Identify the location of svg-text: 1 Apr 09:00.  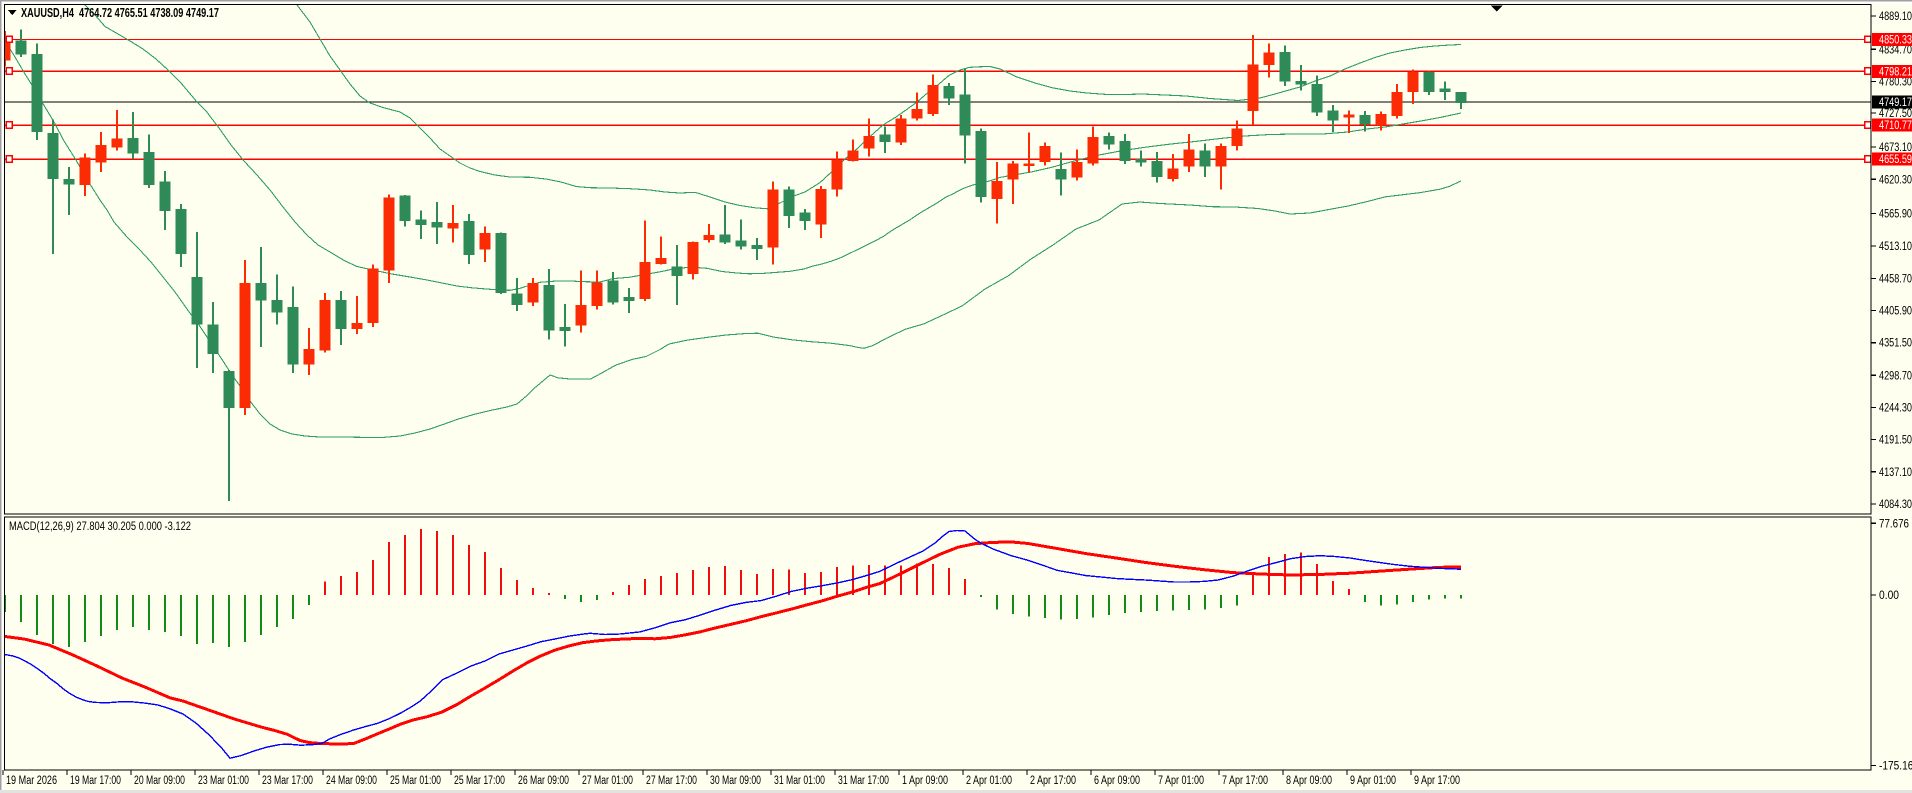
(925, 781).